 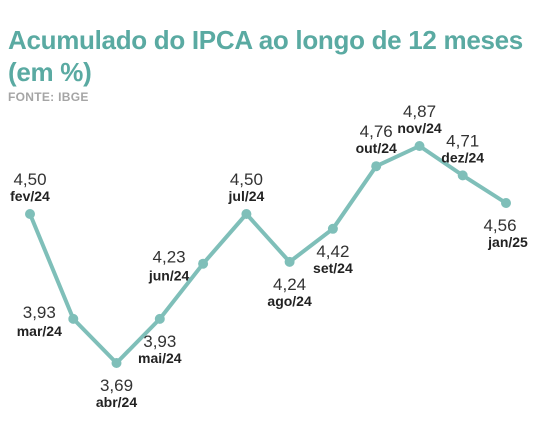 What do you see at coordinates (419, 128) in the screenshot?
I see `data-label-month: nov/24` at bounding box center [419, 128].